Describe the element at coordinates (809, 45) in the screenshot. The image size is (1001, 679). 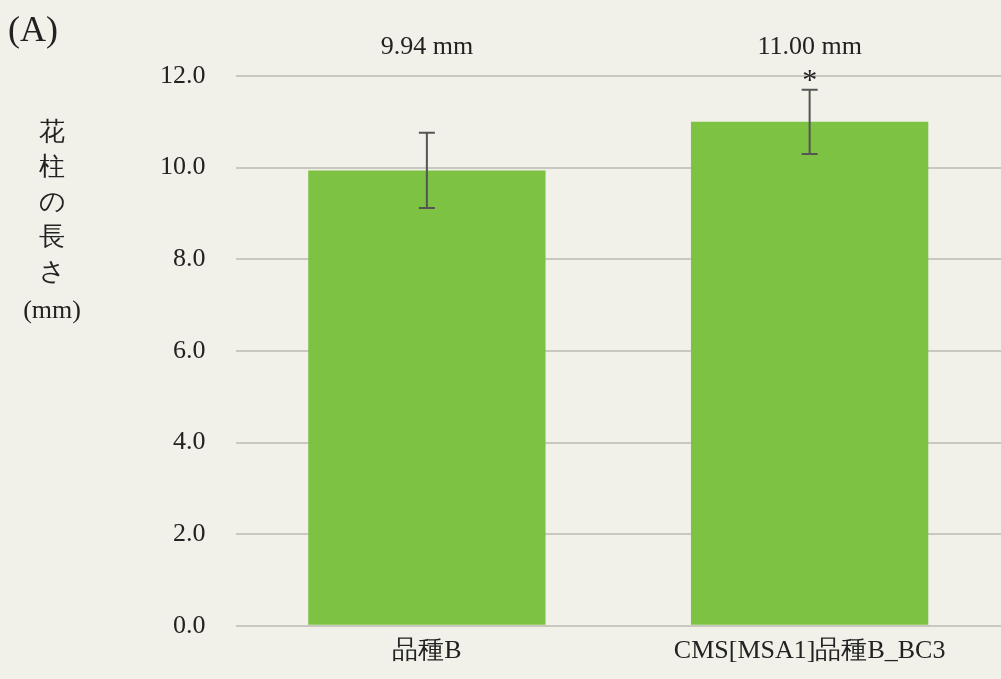
I see `text: 11.00 mm` at that location.